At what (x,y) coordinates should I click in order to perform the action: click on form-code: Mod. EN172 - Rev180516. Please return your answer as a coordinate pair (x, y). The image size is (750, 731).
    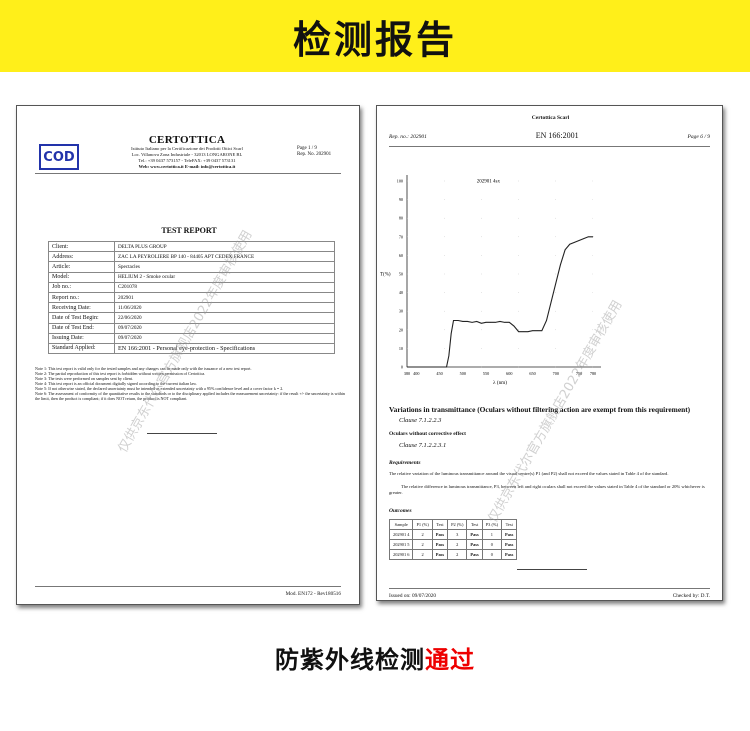
    Looking at the image, I should click on (313, 594).